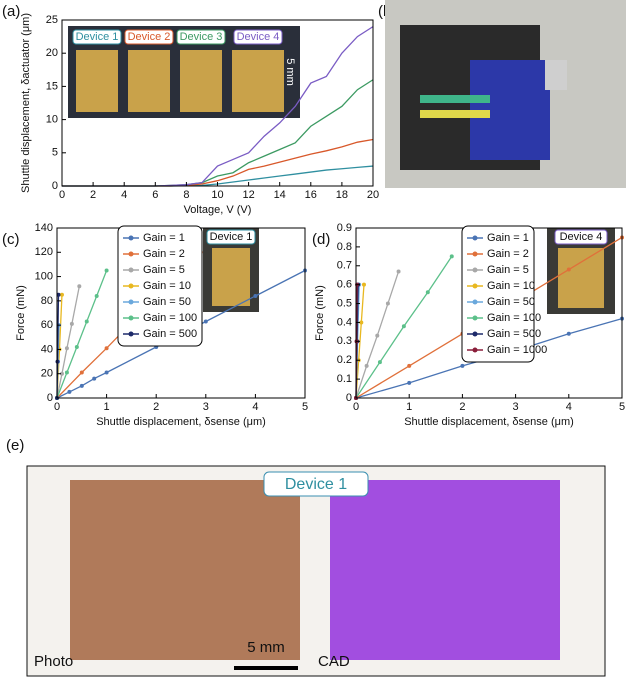 This screenshot has width=626, height=678. What do you see at coordinates (344, 379) in the screenshot?
I see `y-tick-label: 0.1` at bounding box center [344, 379].